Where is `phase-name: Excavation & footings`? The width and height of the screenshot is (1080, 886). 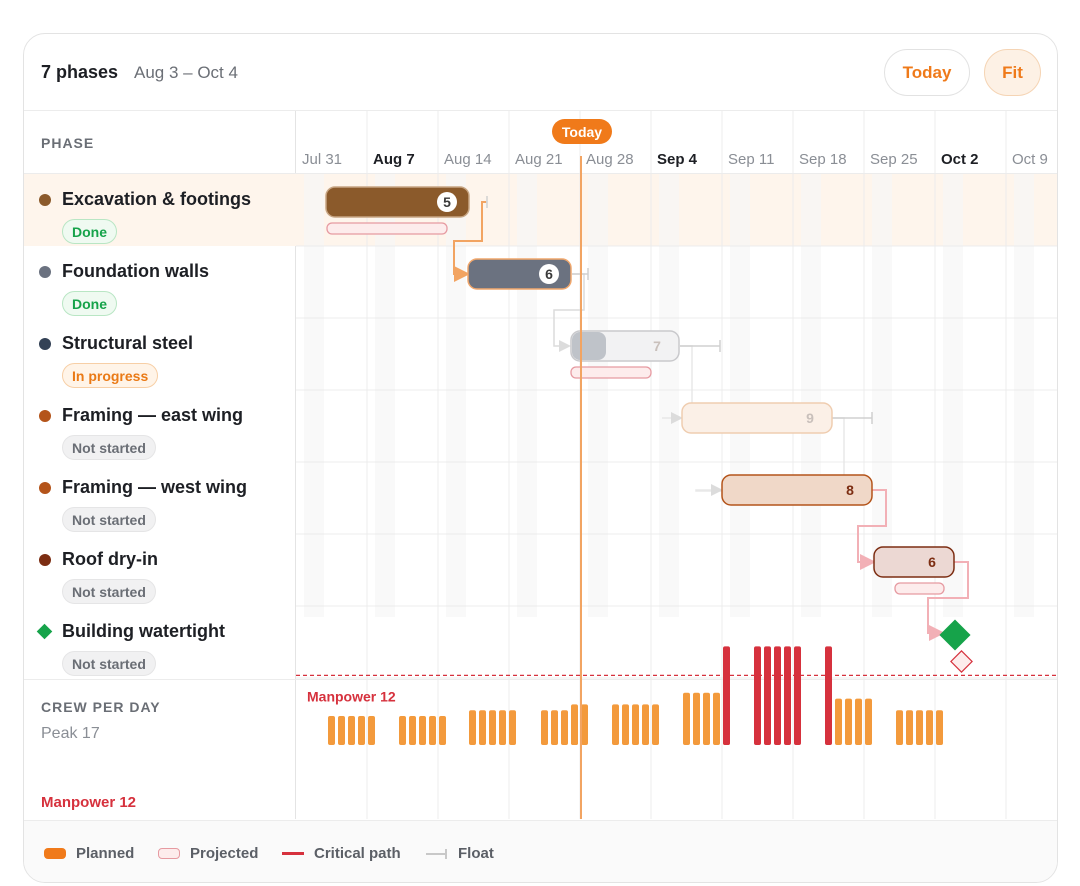
phase-name: Excavation & footings is located at coordinates (157, 199).